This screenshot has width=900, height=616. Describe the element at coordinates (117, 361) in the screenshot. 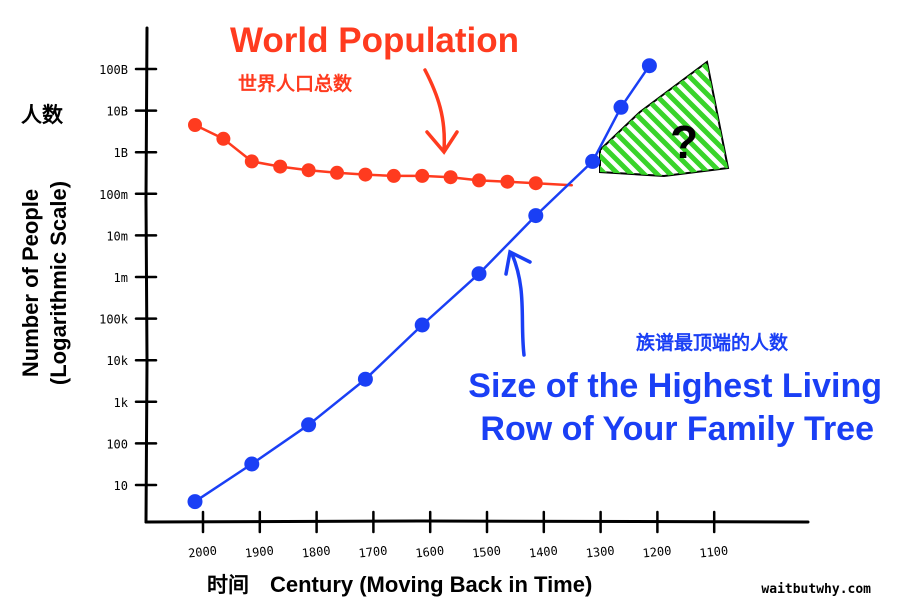

I see `y-tick-label: 10k` at that location.